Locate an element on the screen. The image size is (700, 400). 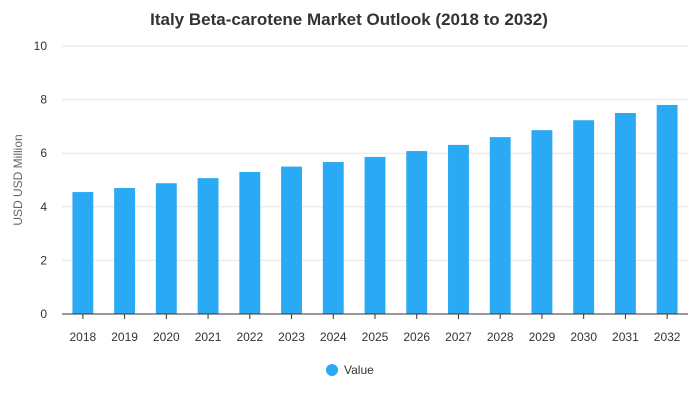
x-tick-label: 2021 is located at coordinates (208, 337).